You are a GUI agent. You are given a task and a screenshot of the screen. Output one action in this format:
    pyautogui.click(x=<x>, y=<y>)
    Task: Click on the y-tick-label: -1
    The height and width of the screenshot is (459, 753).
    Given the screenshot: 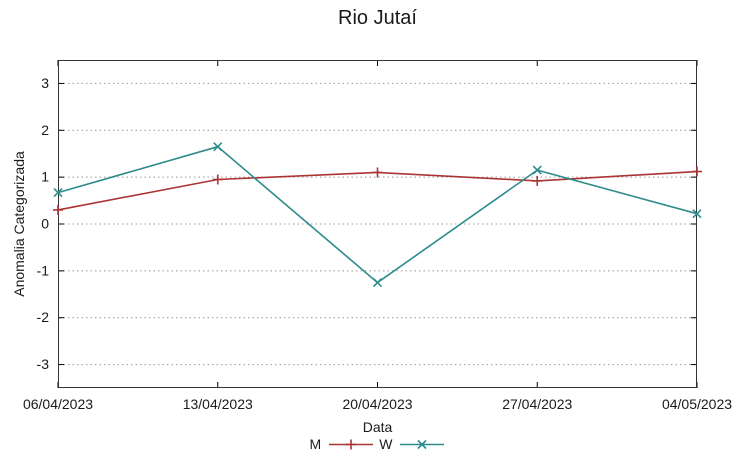 What is the action you would take?
    pyautogui.click(x=43, y=270)
    